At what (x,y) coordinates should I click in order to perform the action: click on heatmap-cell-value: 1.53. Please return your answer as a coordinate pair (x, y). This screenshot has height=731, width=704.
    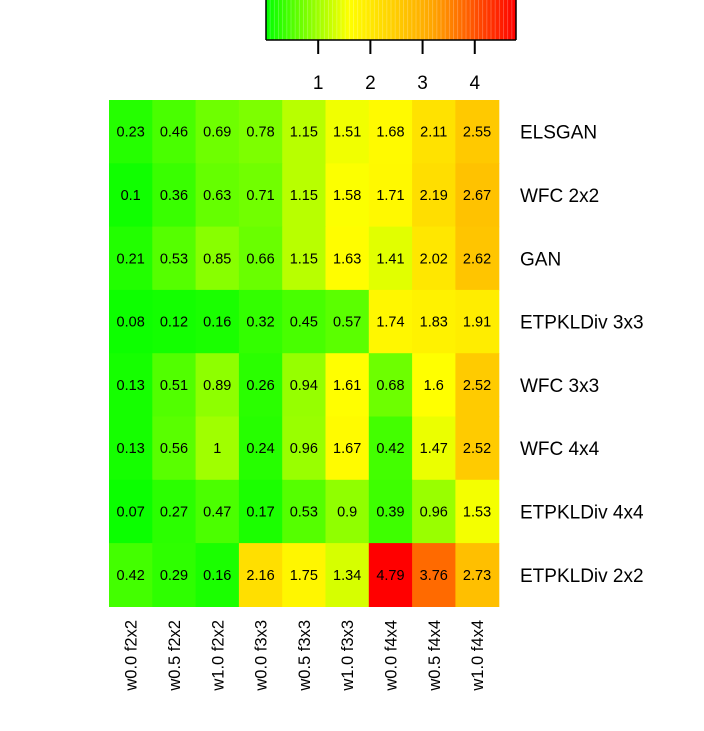
    Looking at the image, I should click on (477, 512).